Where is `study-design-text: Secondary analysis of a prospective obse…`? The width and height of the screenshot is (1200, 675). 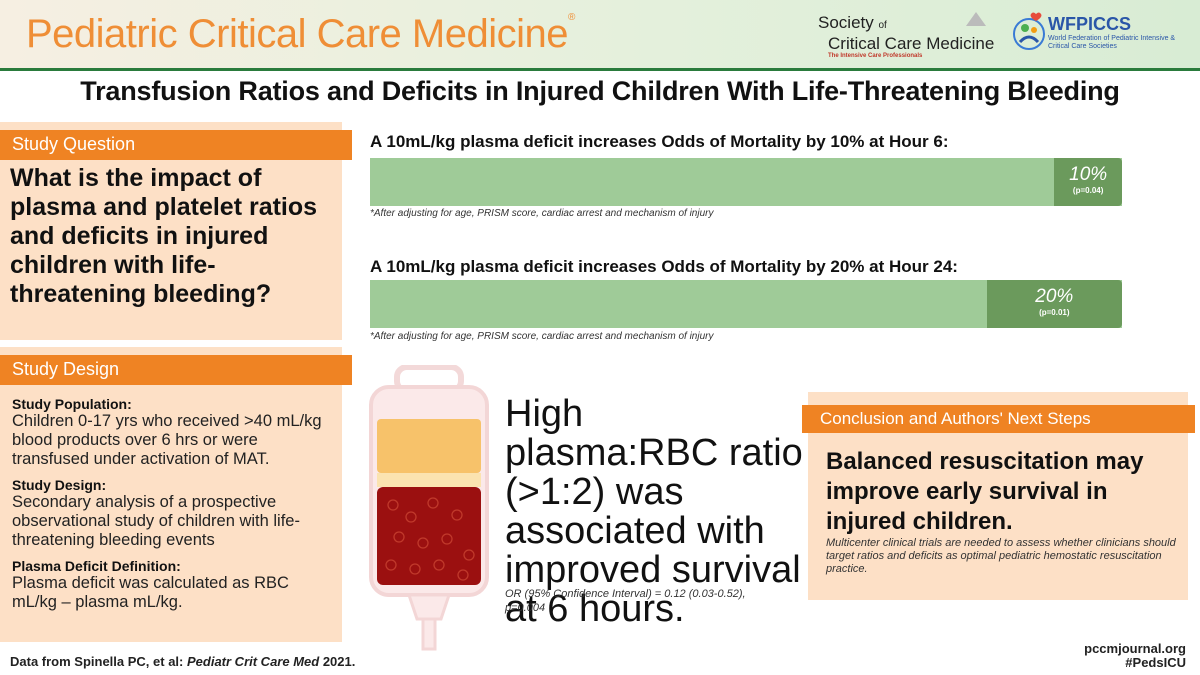
study-design-text: Secondary analysis of a prospective obse… is located at coordinates (156, 521).